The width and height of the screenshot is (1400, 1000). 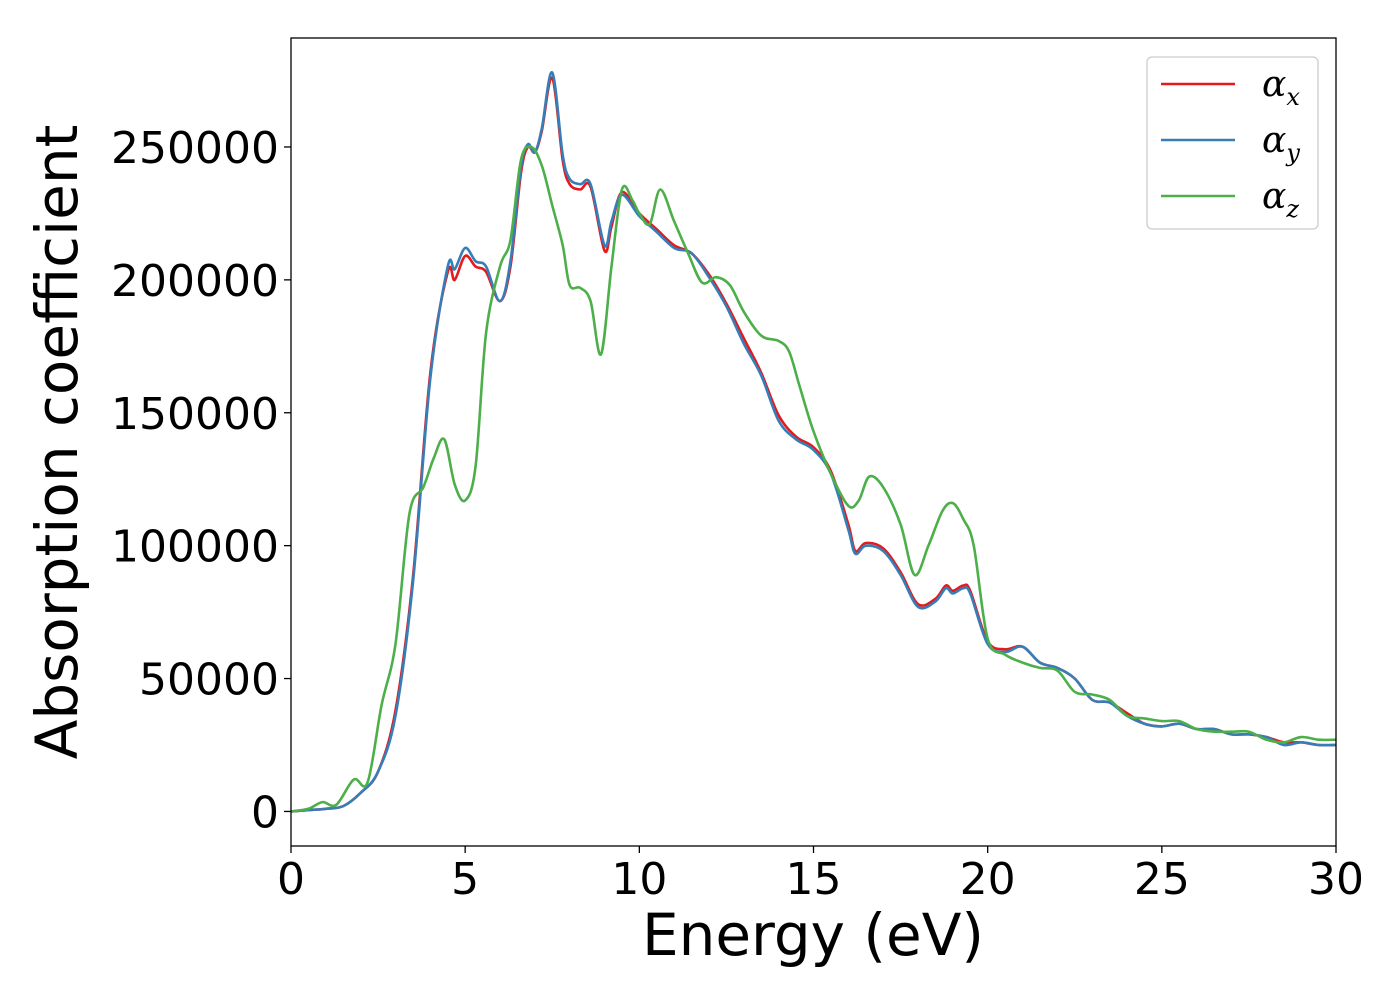 What do you see at coordinates (813, 935) in the screenshot?
I see `x-axis-label: Energy (eV)` at bounding box center [813, 935].